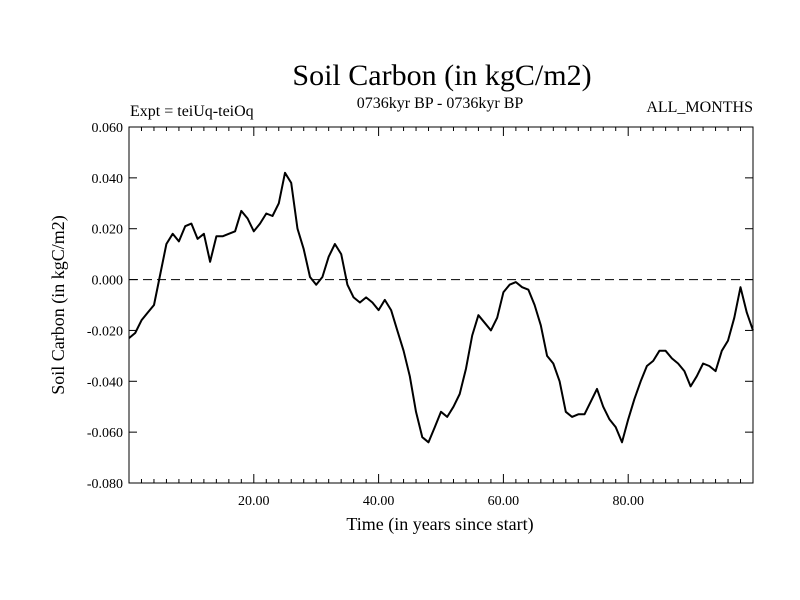 This screenshot has height=600, width=800. I want to click on y-tick-label: 0.060, so click(108, 128).